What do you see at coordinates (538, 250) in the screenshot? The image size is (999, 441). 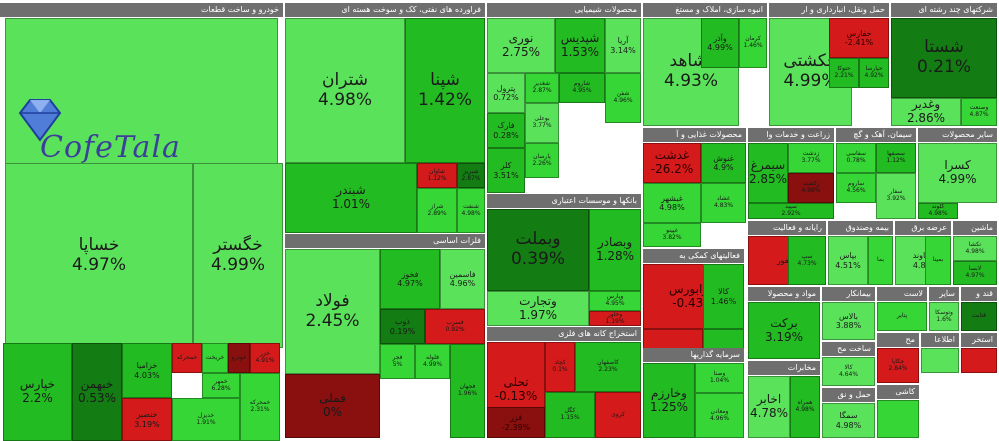 I see `stock-tile: وبملت 0.39%` at bounding box center [538, 250].